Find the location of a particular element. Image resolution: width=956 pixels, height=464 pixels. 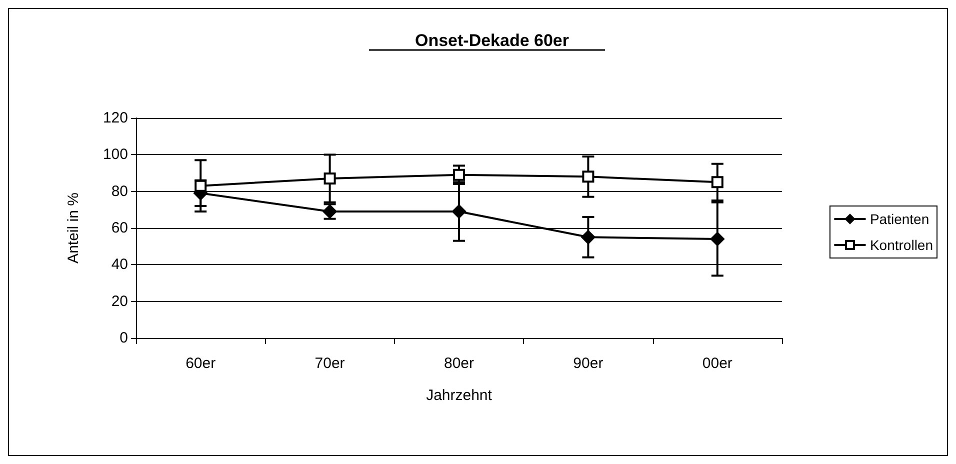

chart-title: Onset-Dekade 60er is located at coordinates (492, 40).